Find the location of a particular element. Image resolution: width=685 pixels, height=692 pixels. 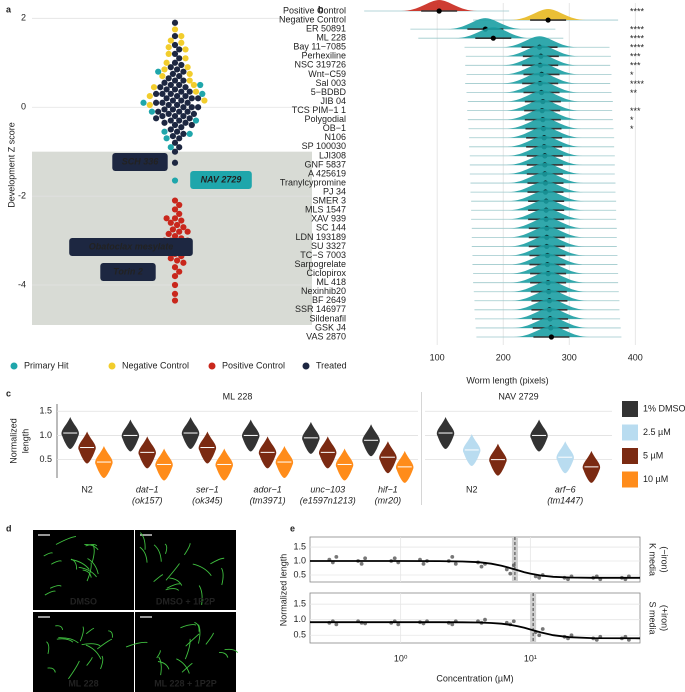

legend-label: Treated is located at coordinates (331, 365).